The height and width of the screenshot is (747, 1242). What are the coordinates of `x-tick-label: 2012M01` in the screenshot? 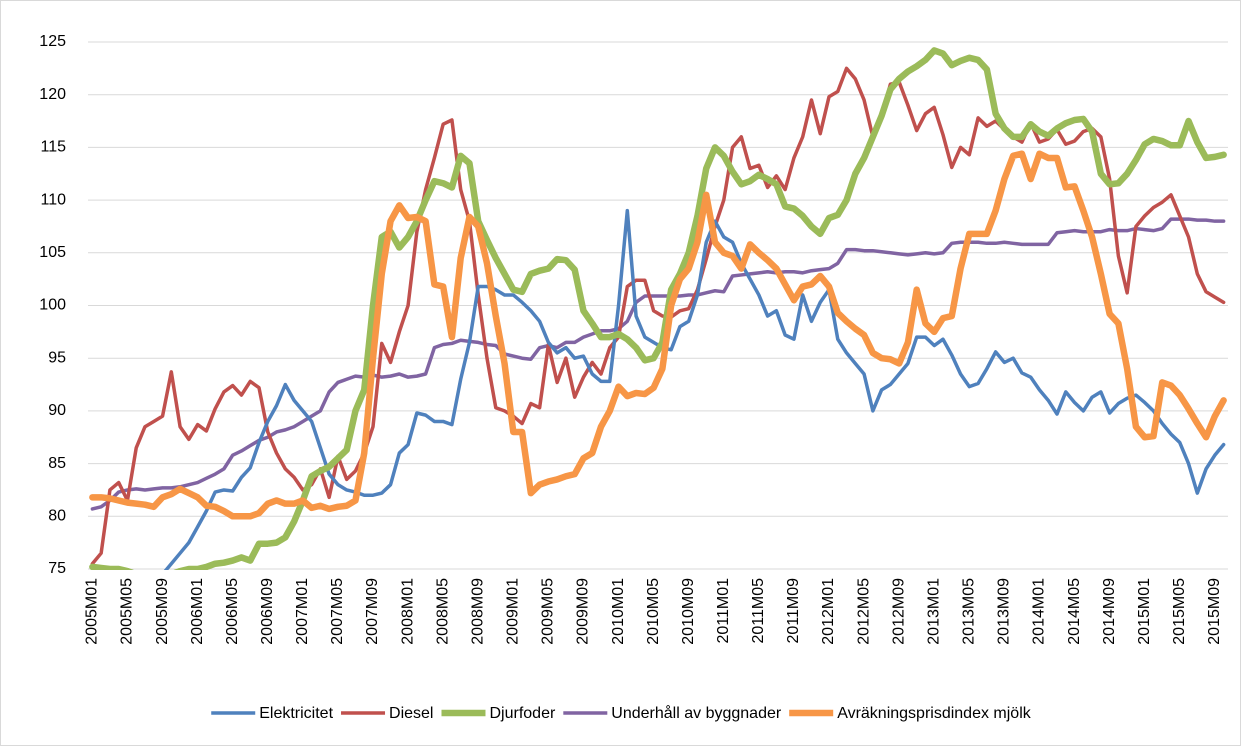 It's located at (828, 611).